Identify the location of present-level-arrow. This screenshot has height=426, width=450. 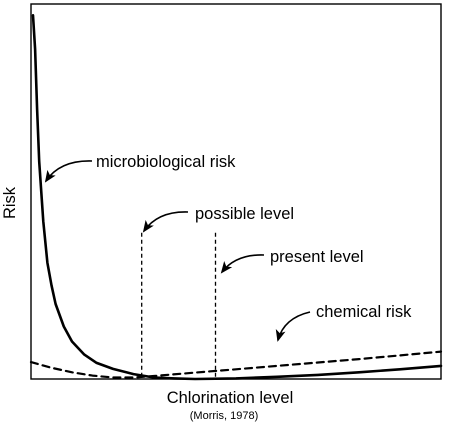
(242, 264).